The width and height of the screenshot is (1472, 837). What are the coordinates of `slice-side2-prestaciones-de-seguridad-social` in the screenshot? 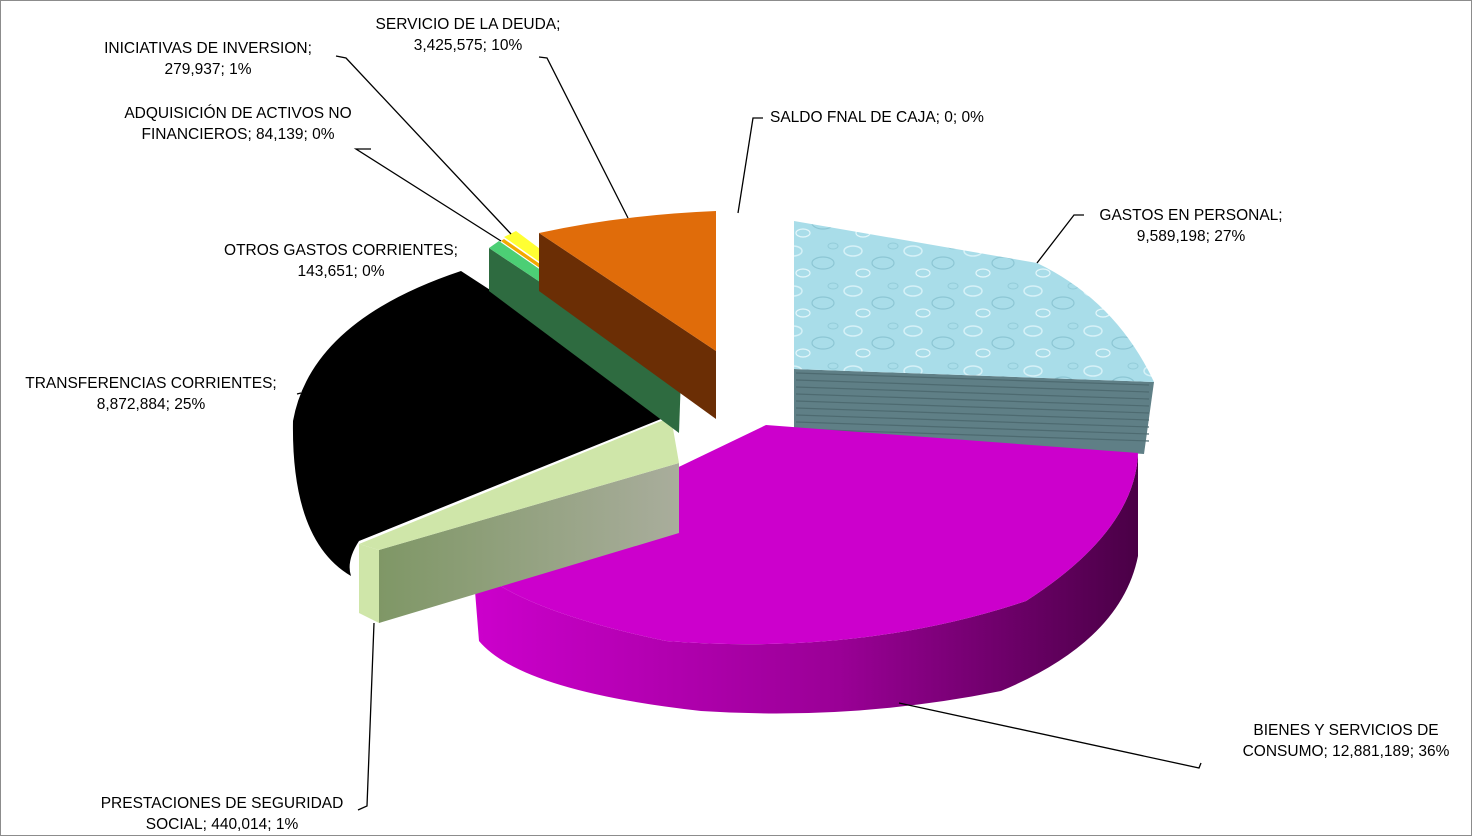 It's located at (529, 543).